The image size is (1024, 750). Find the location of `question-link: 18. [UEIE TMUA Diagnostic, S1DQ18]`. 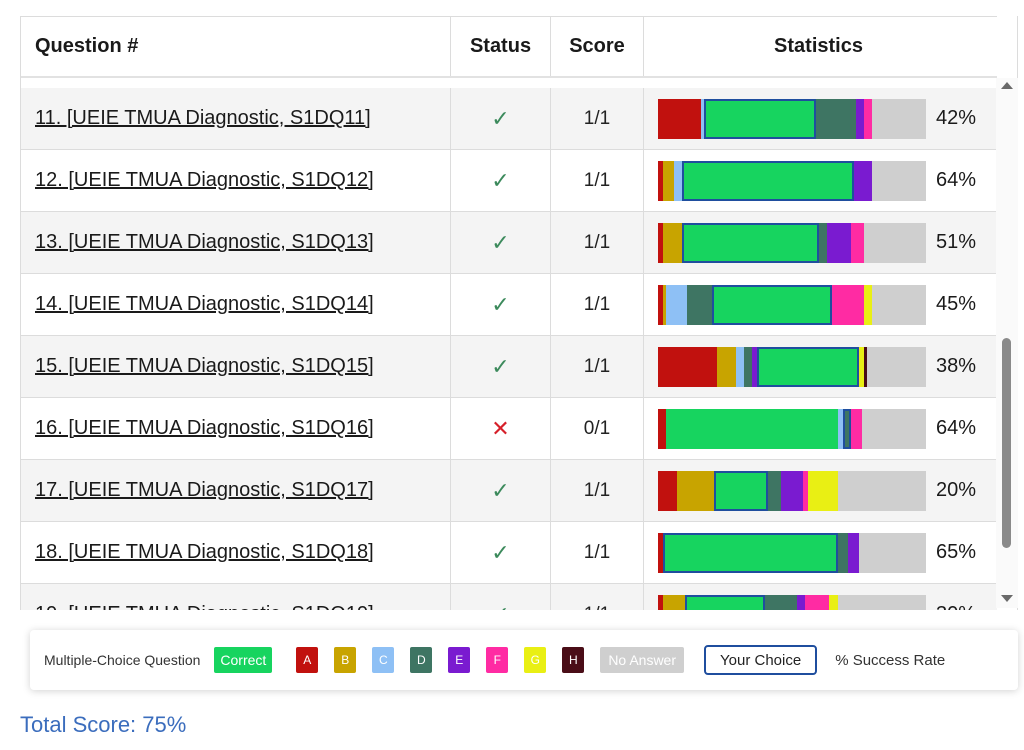

question-link: 18. [UEIE TMUA Diagnostic, S1DQ18] is located at coordinates (204, 552).